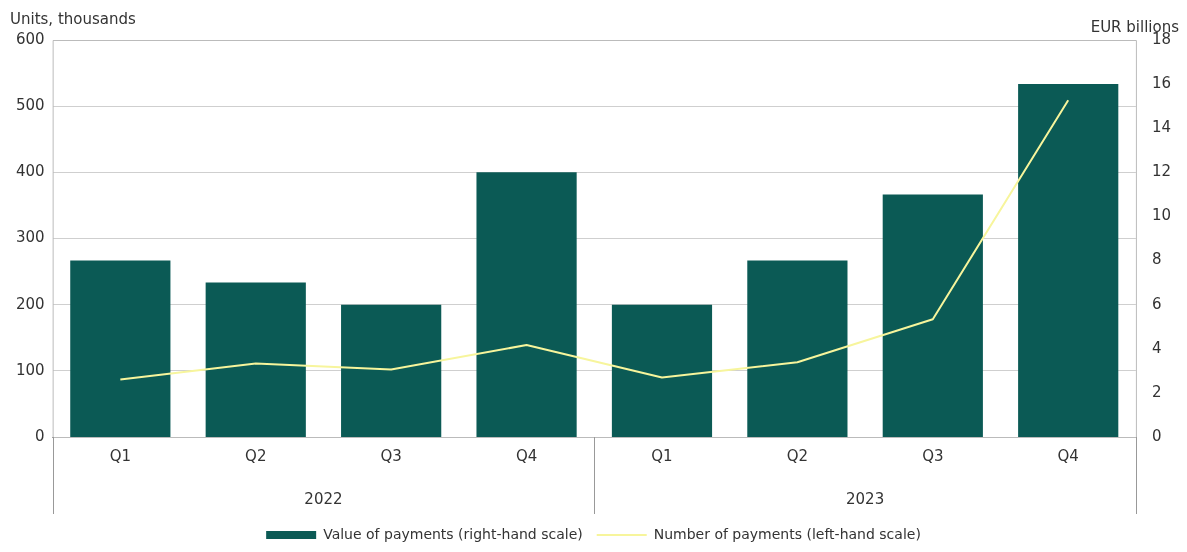 Image resolution: width=1187 pixels, height=552 pixels. Describe the element at coordinates (30, 38) in the screenshot. I see `y-tick-label: 600` at that location.